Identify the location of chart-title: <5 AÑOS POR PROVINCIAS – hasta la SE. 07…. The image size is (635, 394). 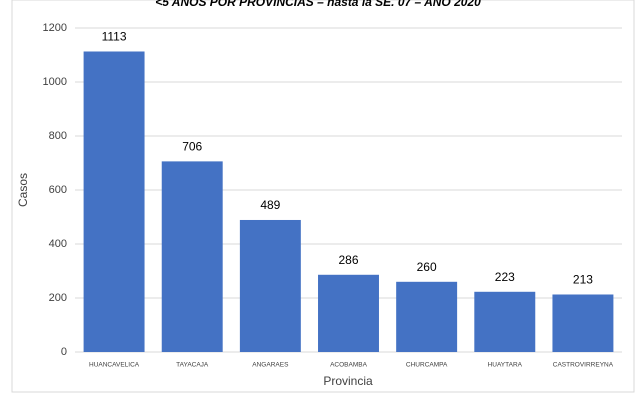
(318, 4).